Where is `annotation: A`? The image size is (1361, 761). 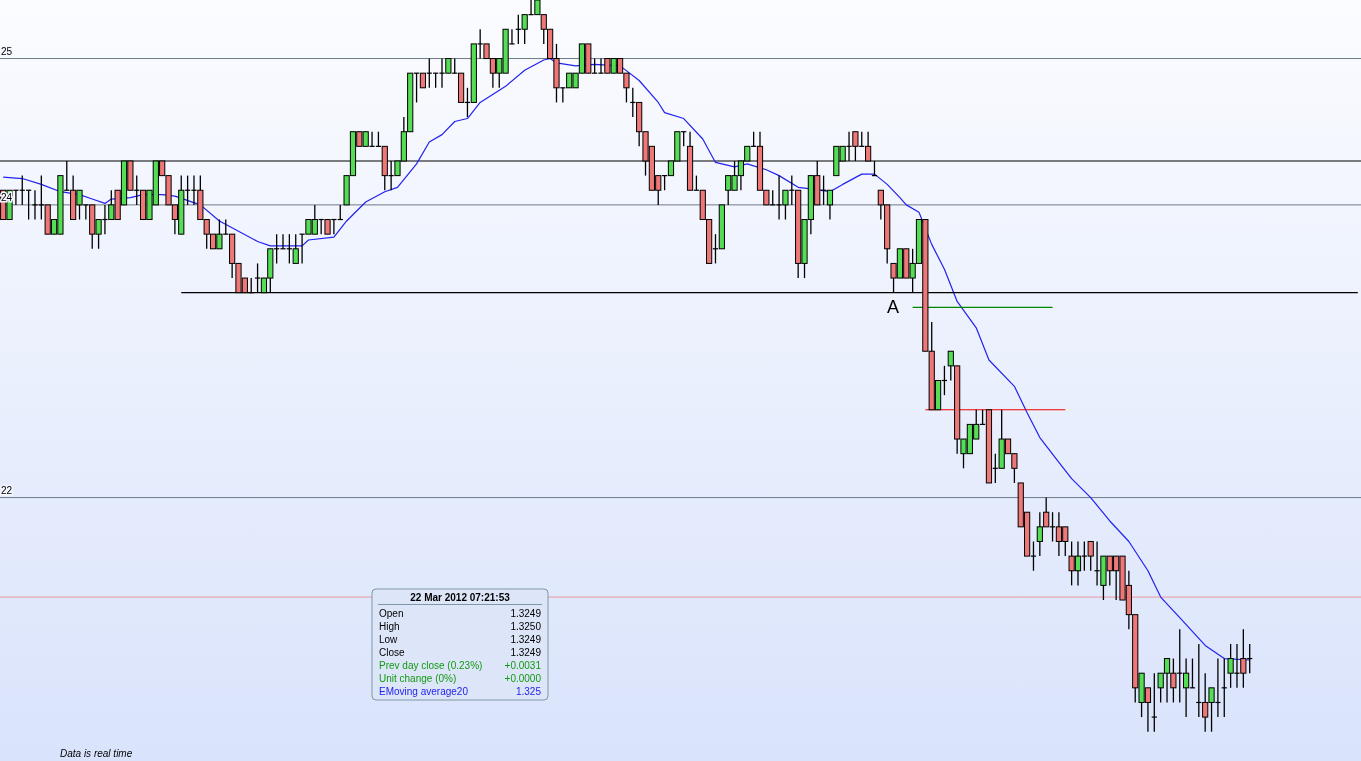
annotation: A is located at coordinates (893, 307).